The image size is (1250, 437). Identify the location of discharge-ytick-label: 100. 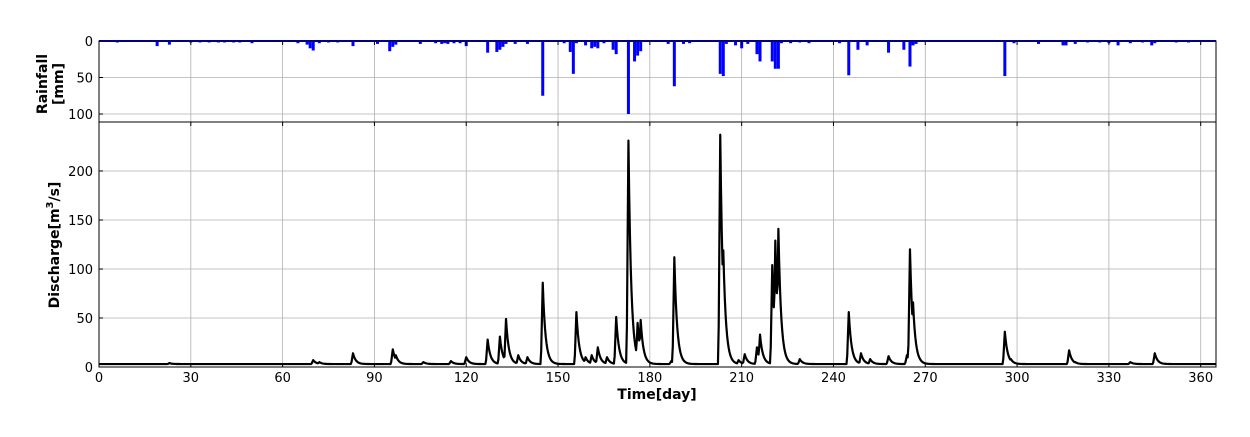
(80, 270).